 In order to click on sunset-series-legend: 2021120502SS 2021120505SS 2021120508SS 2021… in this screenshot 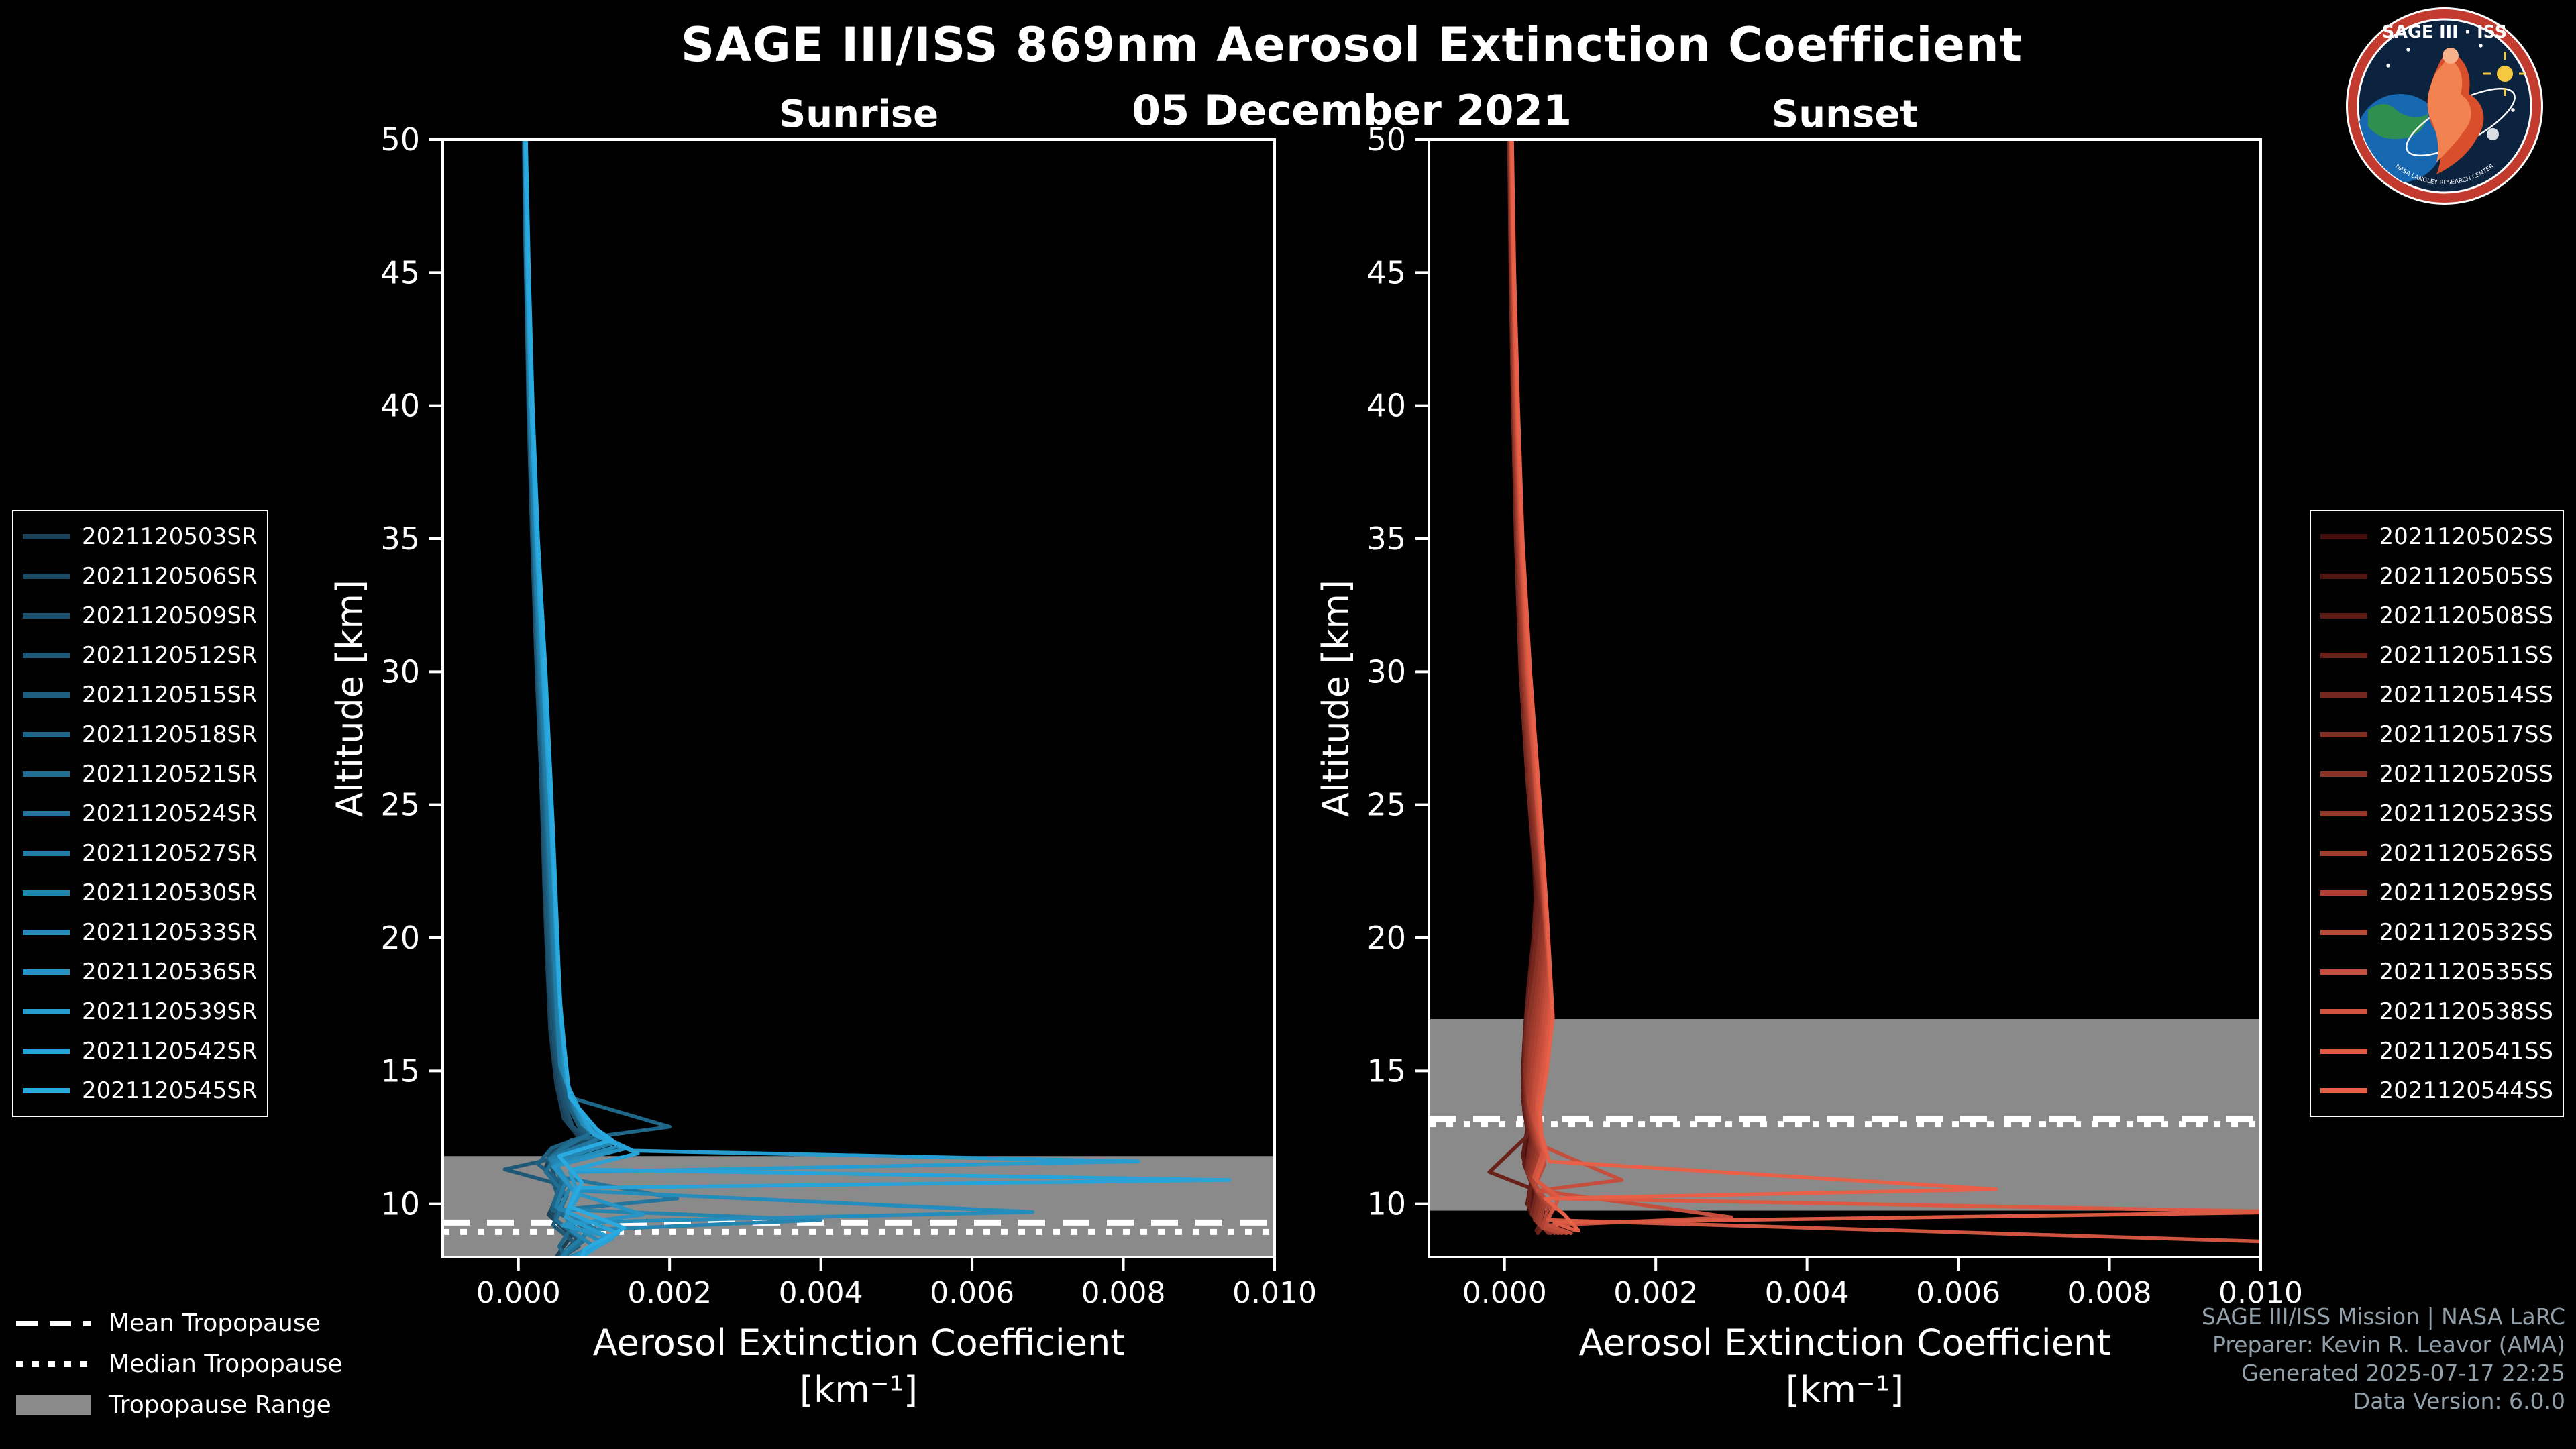, I will do `click(2436, 813)`.